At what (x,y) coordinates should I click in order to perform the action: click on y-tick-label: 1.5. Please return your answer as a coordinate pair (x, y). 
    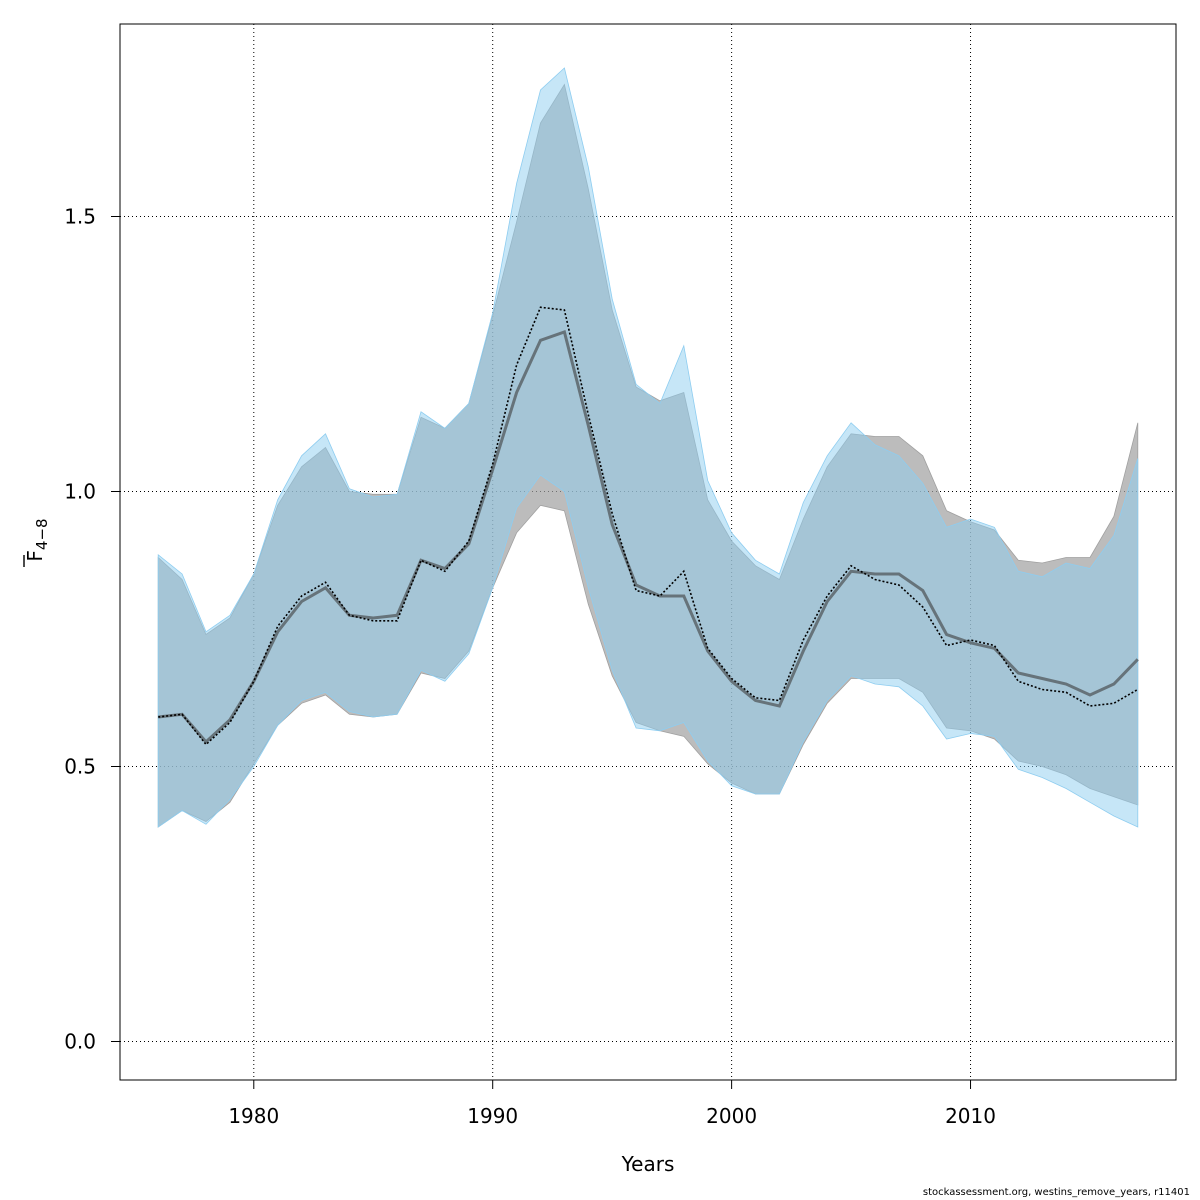
    Looking at the image, I should click on (80, 217).